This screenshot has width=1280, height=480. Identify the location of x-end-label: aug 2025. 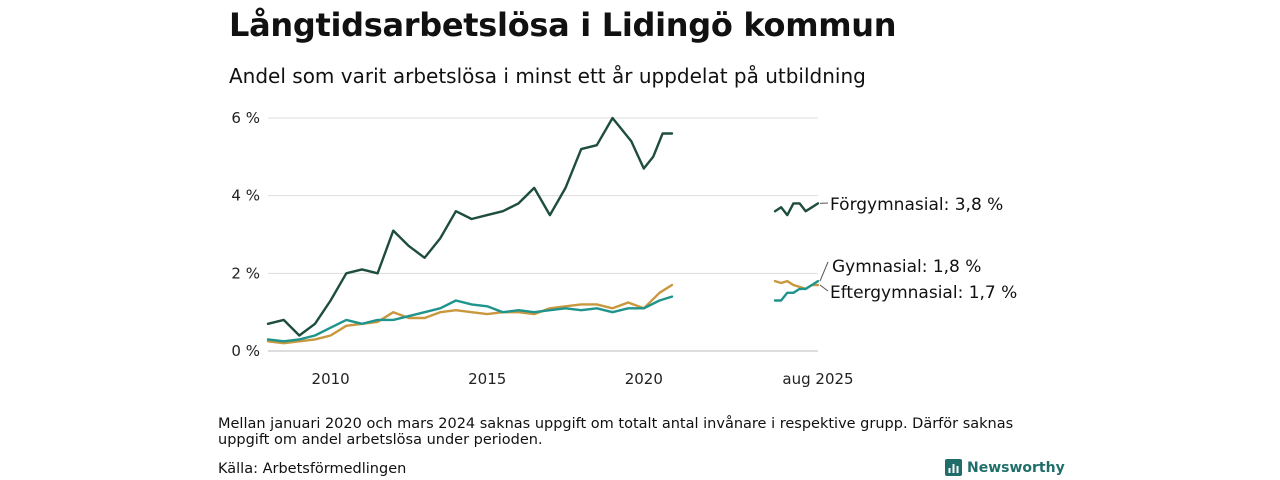
(817, 379).